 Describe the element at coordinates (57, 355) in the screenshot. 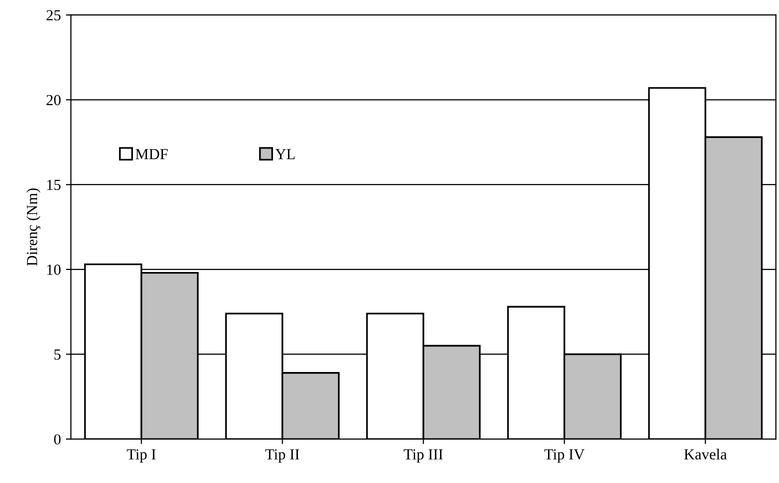

I see `y-tick-label: 5` at that location.